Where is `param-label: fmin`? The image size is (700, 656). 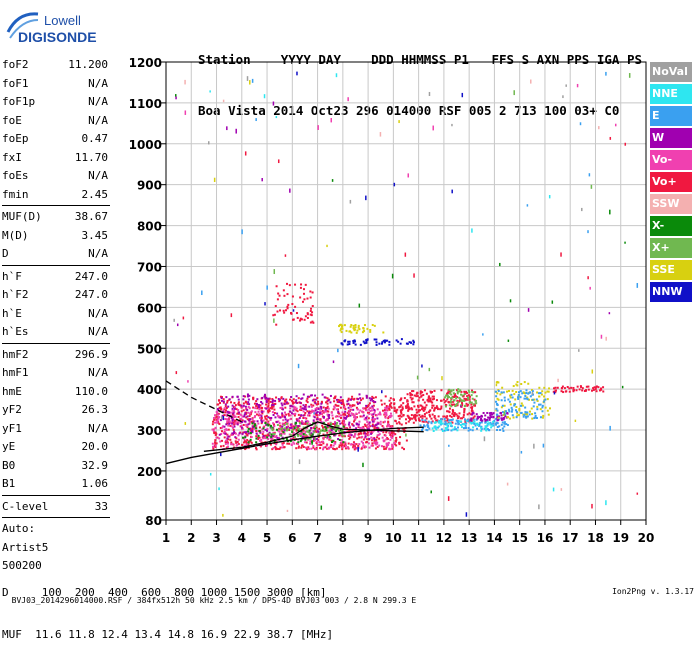 param-label: fmin is located at coordinates (15, 194).